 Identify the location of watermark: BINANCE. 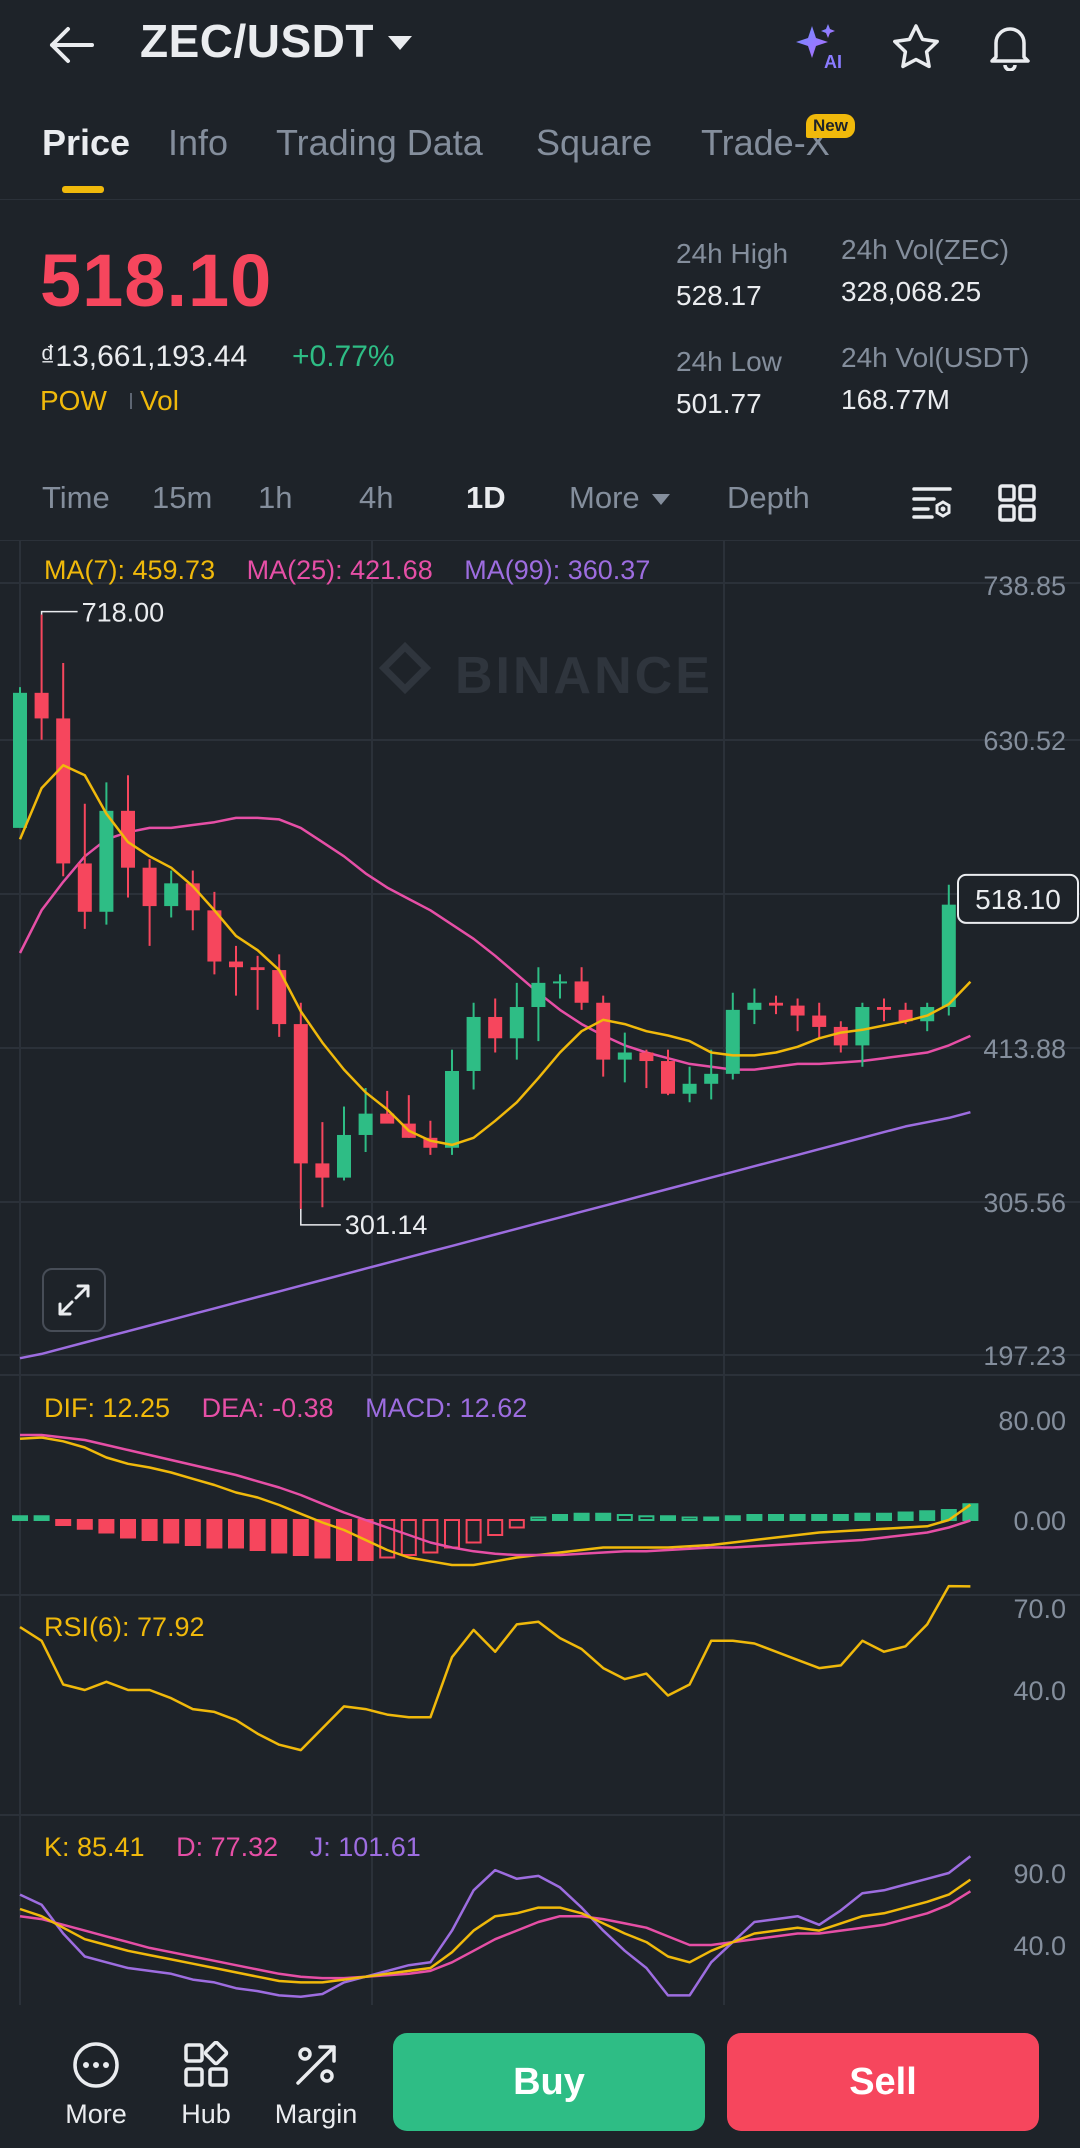
(584, 676).